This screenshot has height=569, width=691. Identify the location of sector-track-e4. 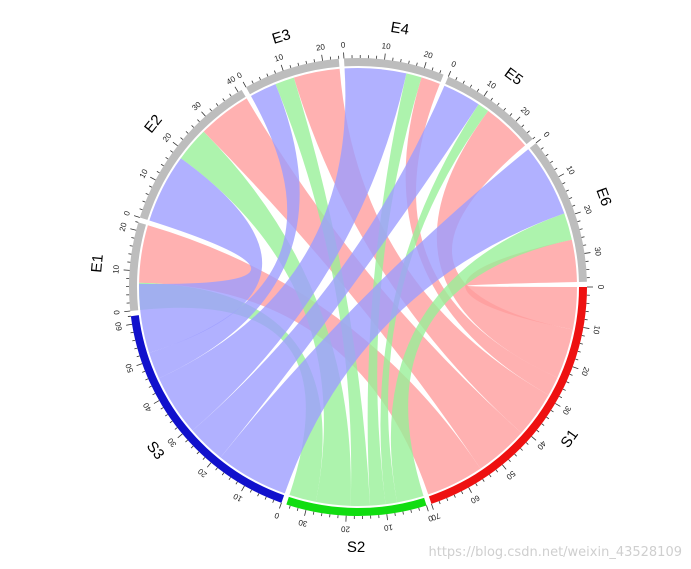
(393, 70).